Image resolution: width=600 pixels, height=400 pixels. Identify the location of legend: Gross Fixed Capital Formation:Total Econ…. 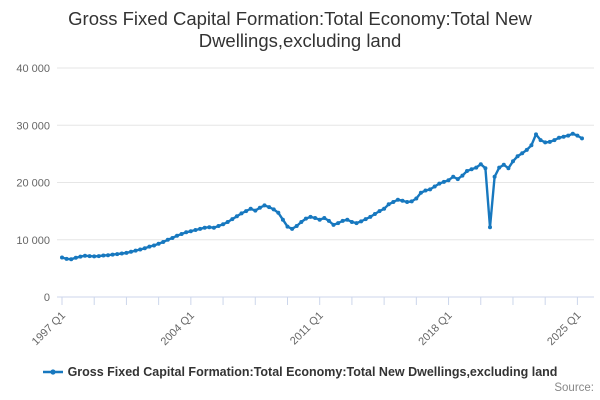
(300, 372).